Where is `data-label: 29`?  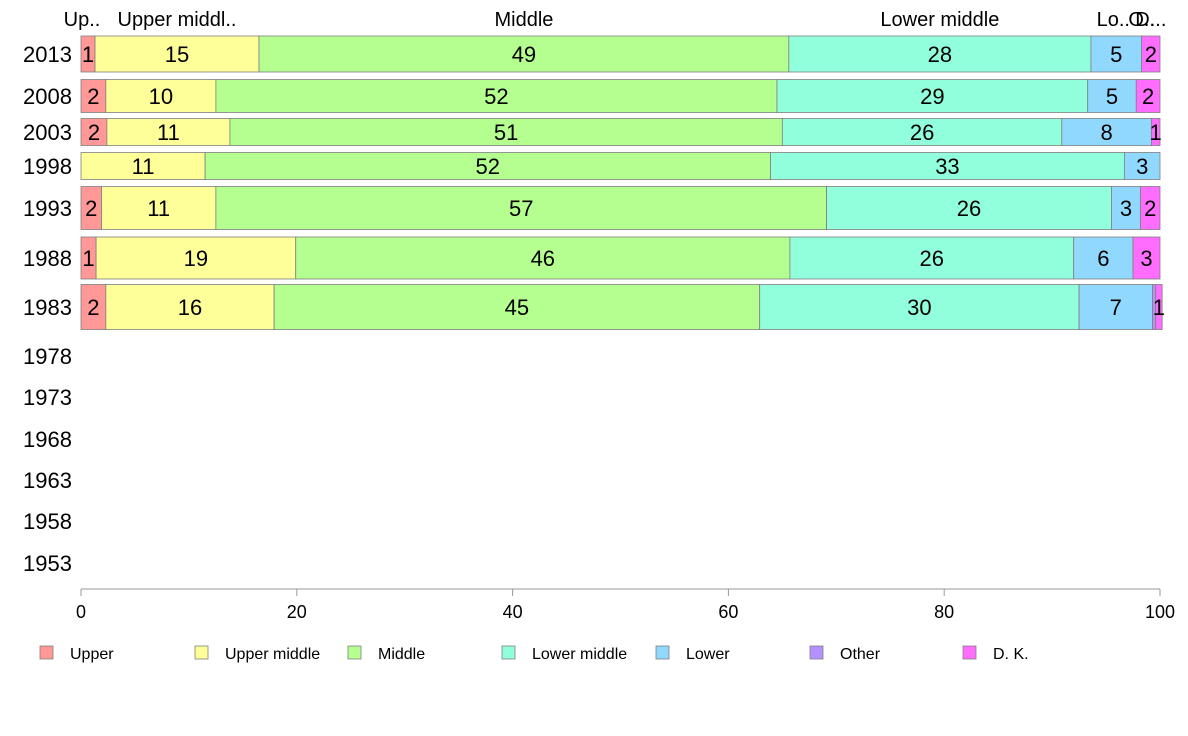
data-label: 29 is located at coordinates (932, 96).